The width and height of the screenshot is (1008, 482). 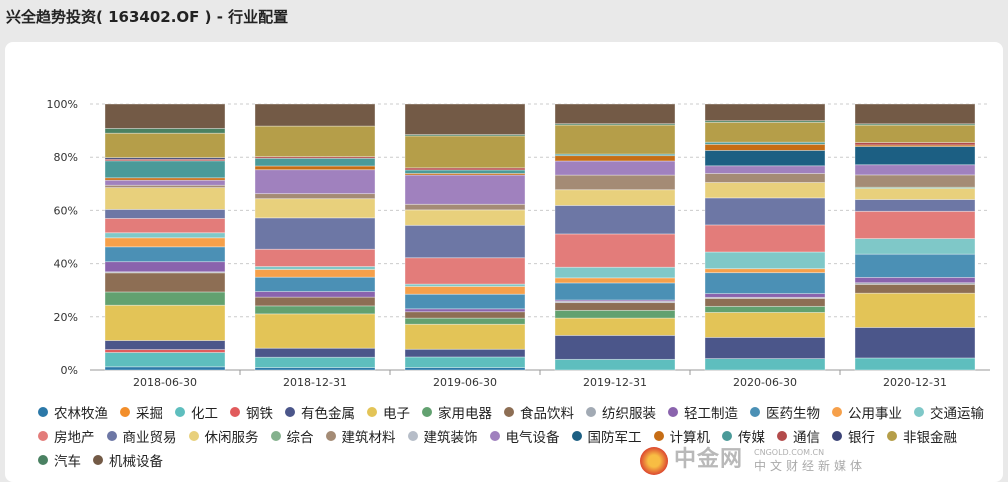 What do you see at coordinates (141, 436) in the screenshot?
I see `legend-item: 商业贸易` at bounding box center [141, 436].